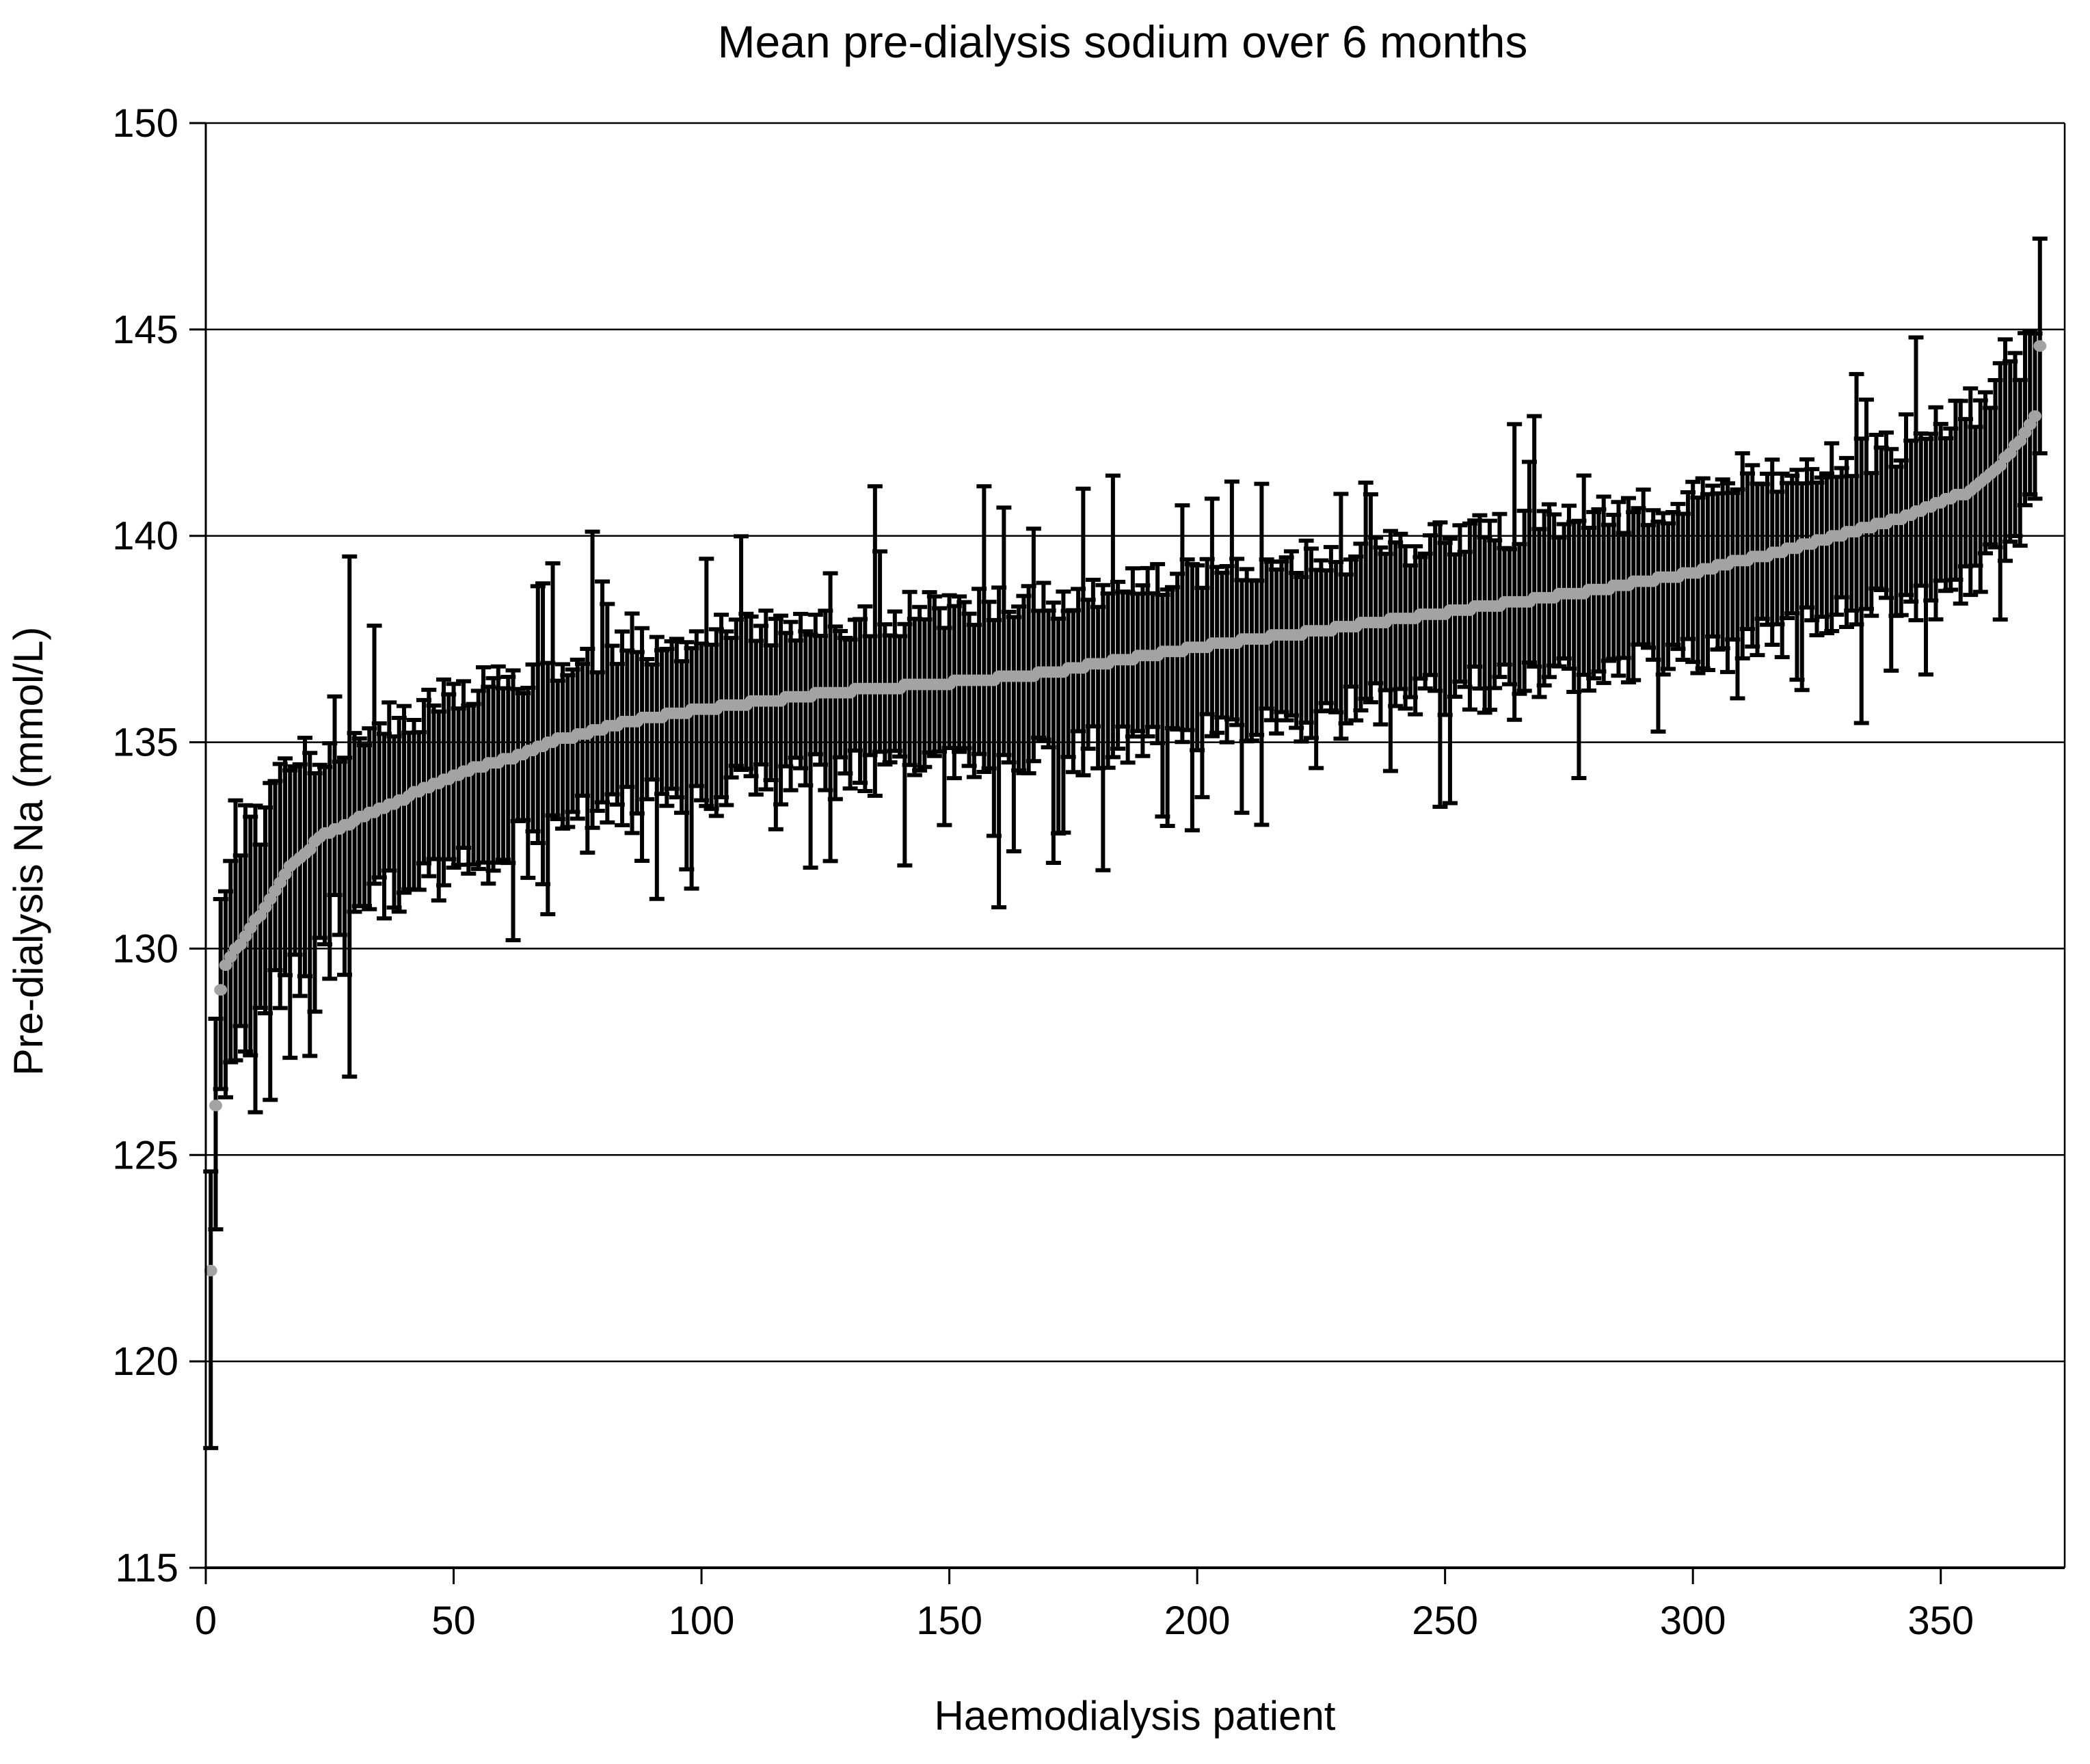 The height and width of the screenshot is (1764, 2090). I want to click on y-tick-label: 130, so click(145, 948).